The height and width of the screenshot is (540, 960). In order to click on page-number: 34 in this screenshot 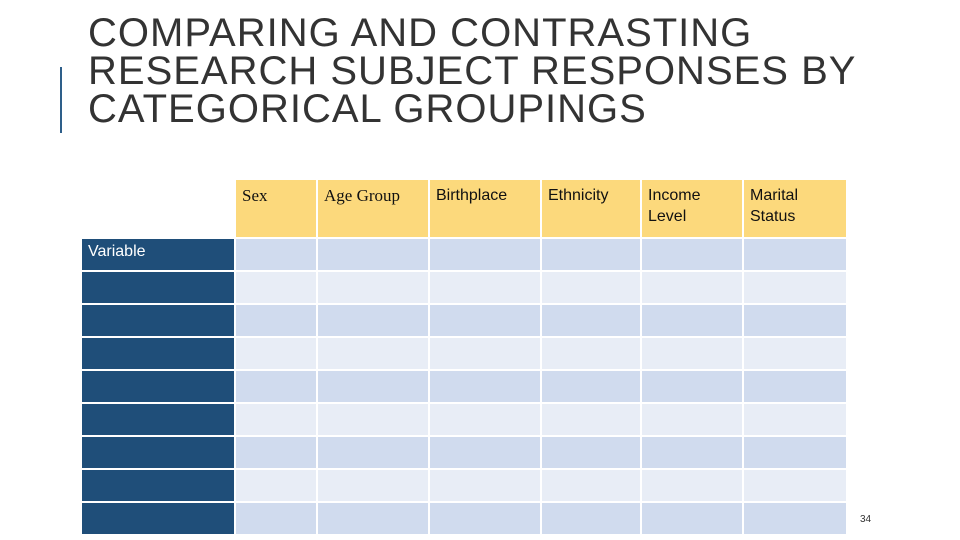, I will do `click(866, 519)`.